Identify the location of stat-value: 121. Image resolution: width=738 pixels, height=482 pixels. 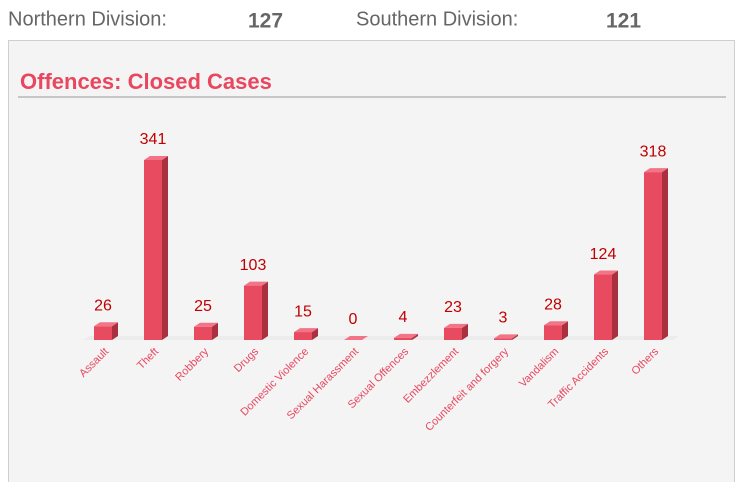
(623, 21).